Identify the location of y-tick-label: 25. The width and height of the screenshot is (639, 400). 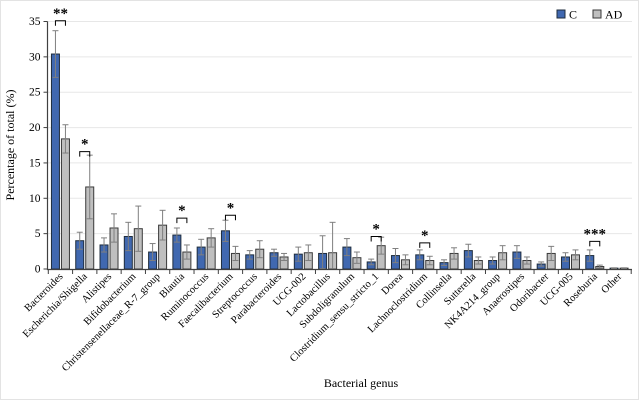
(35, 93).